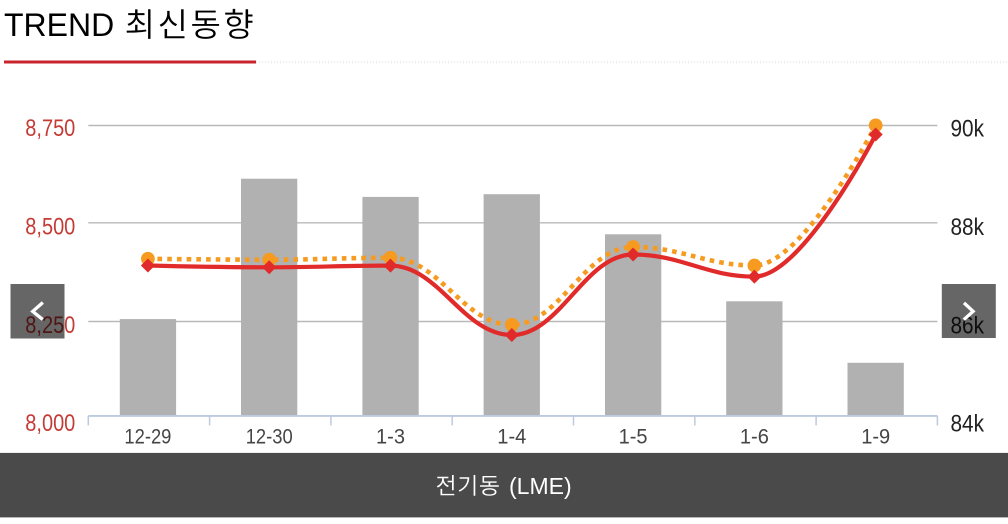  I want to click on svg-text: 8,750, so click(50, 128).